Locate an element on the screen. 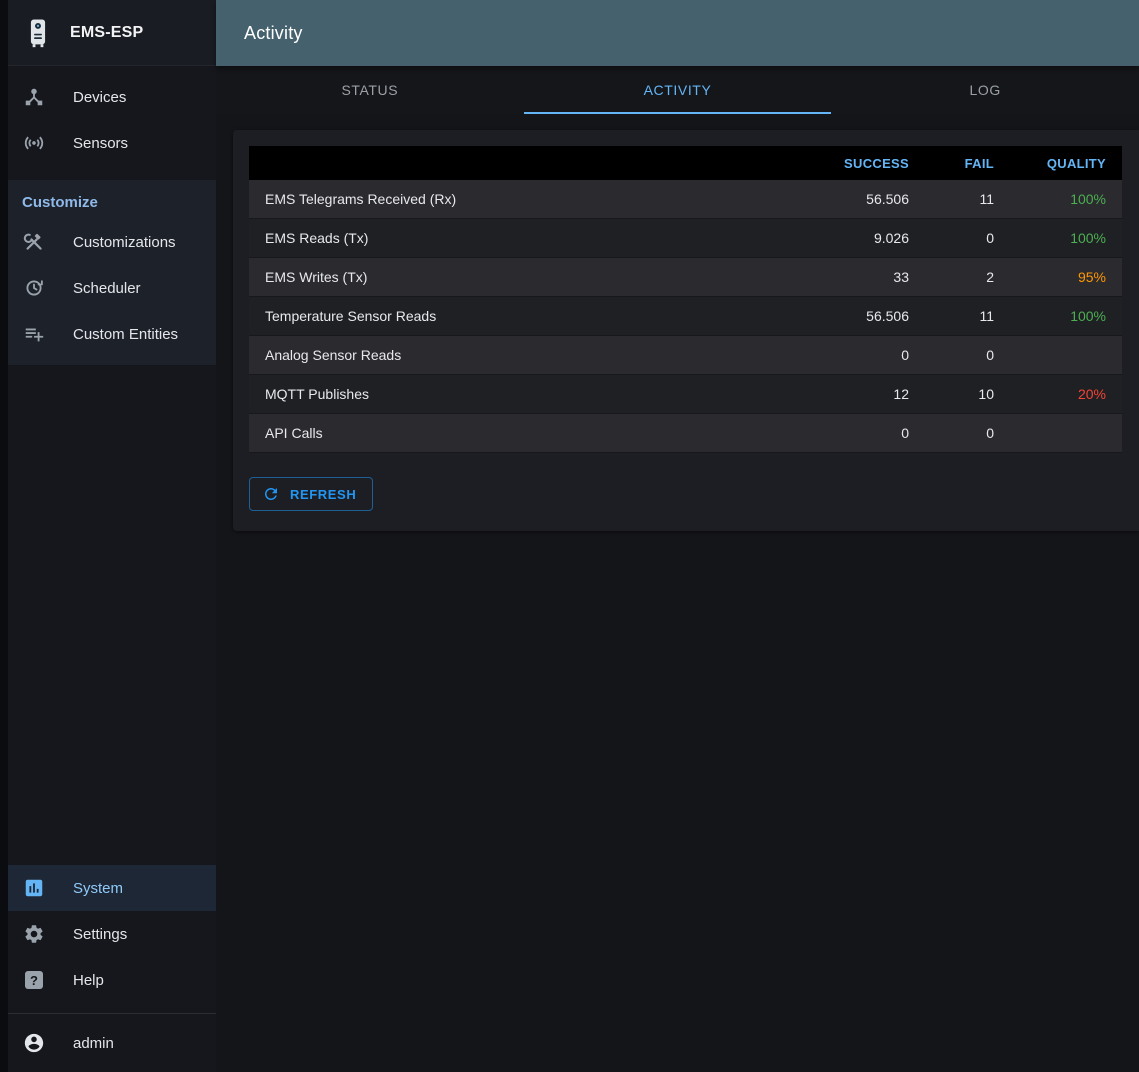 The height and width of the screenshot is (1072, 1139). sidebar-item-devices: Devices is located at coordinates (112, 97).